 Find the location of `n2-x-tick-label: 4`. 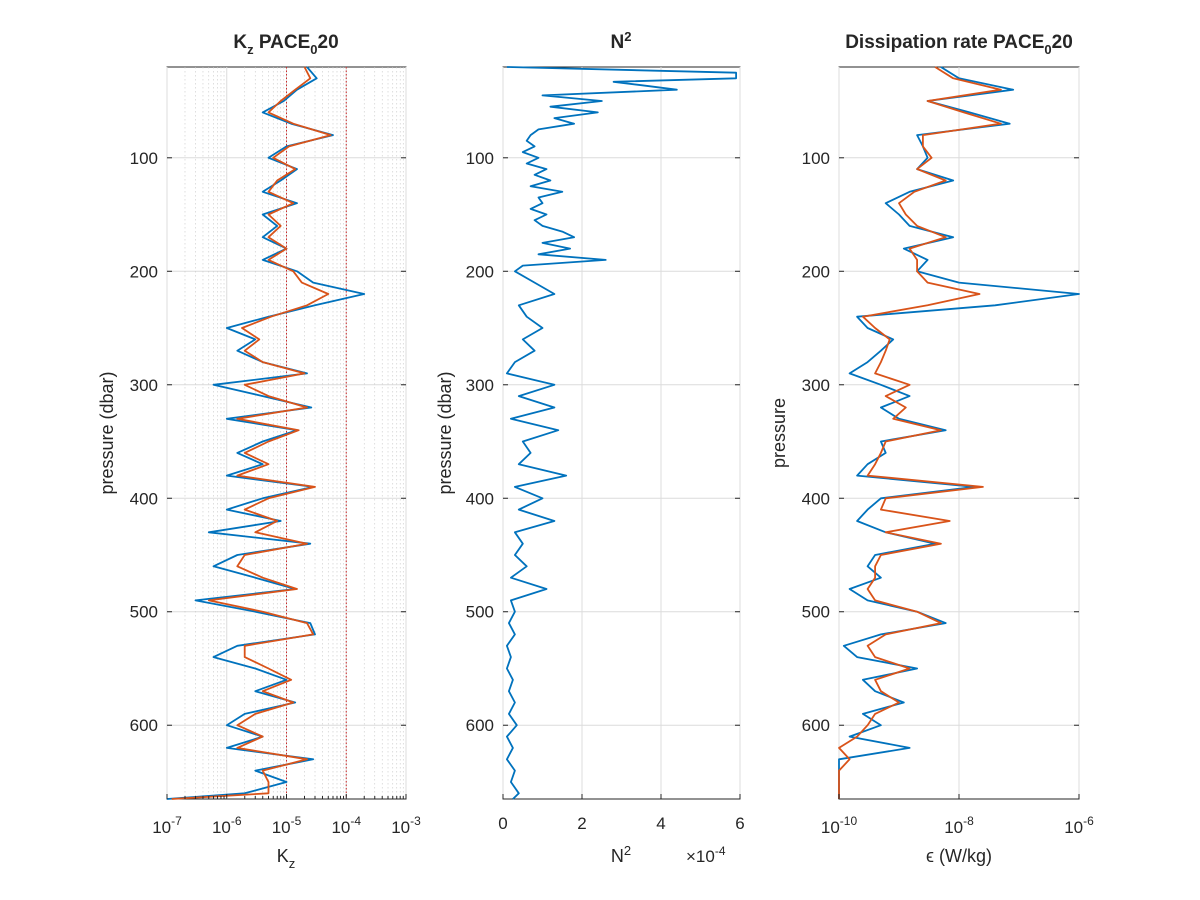

n2-x-tick-label: 4 is located at coordinates (660, 823).